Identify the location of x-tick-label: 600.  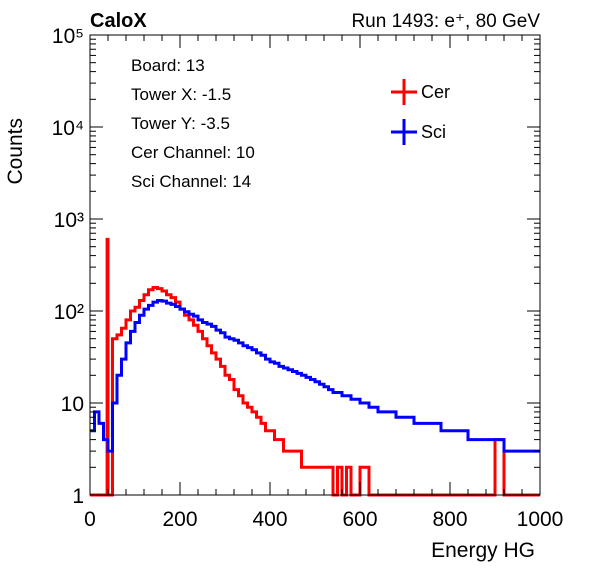
(359, 519).